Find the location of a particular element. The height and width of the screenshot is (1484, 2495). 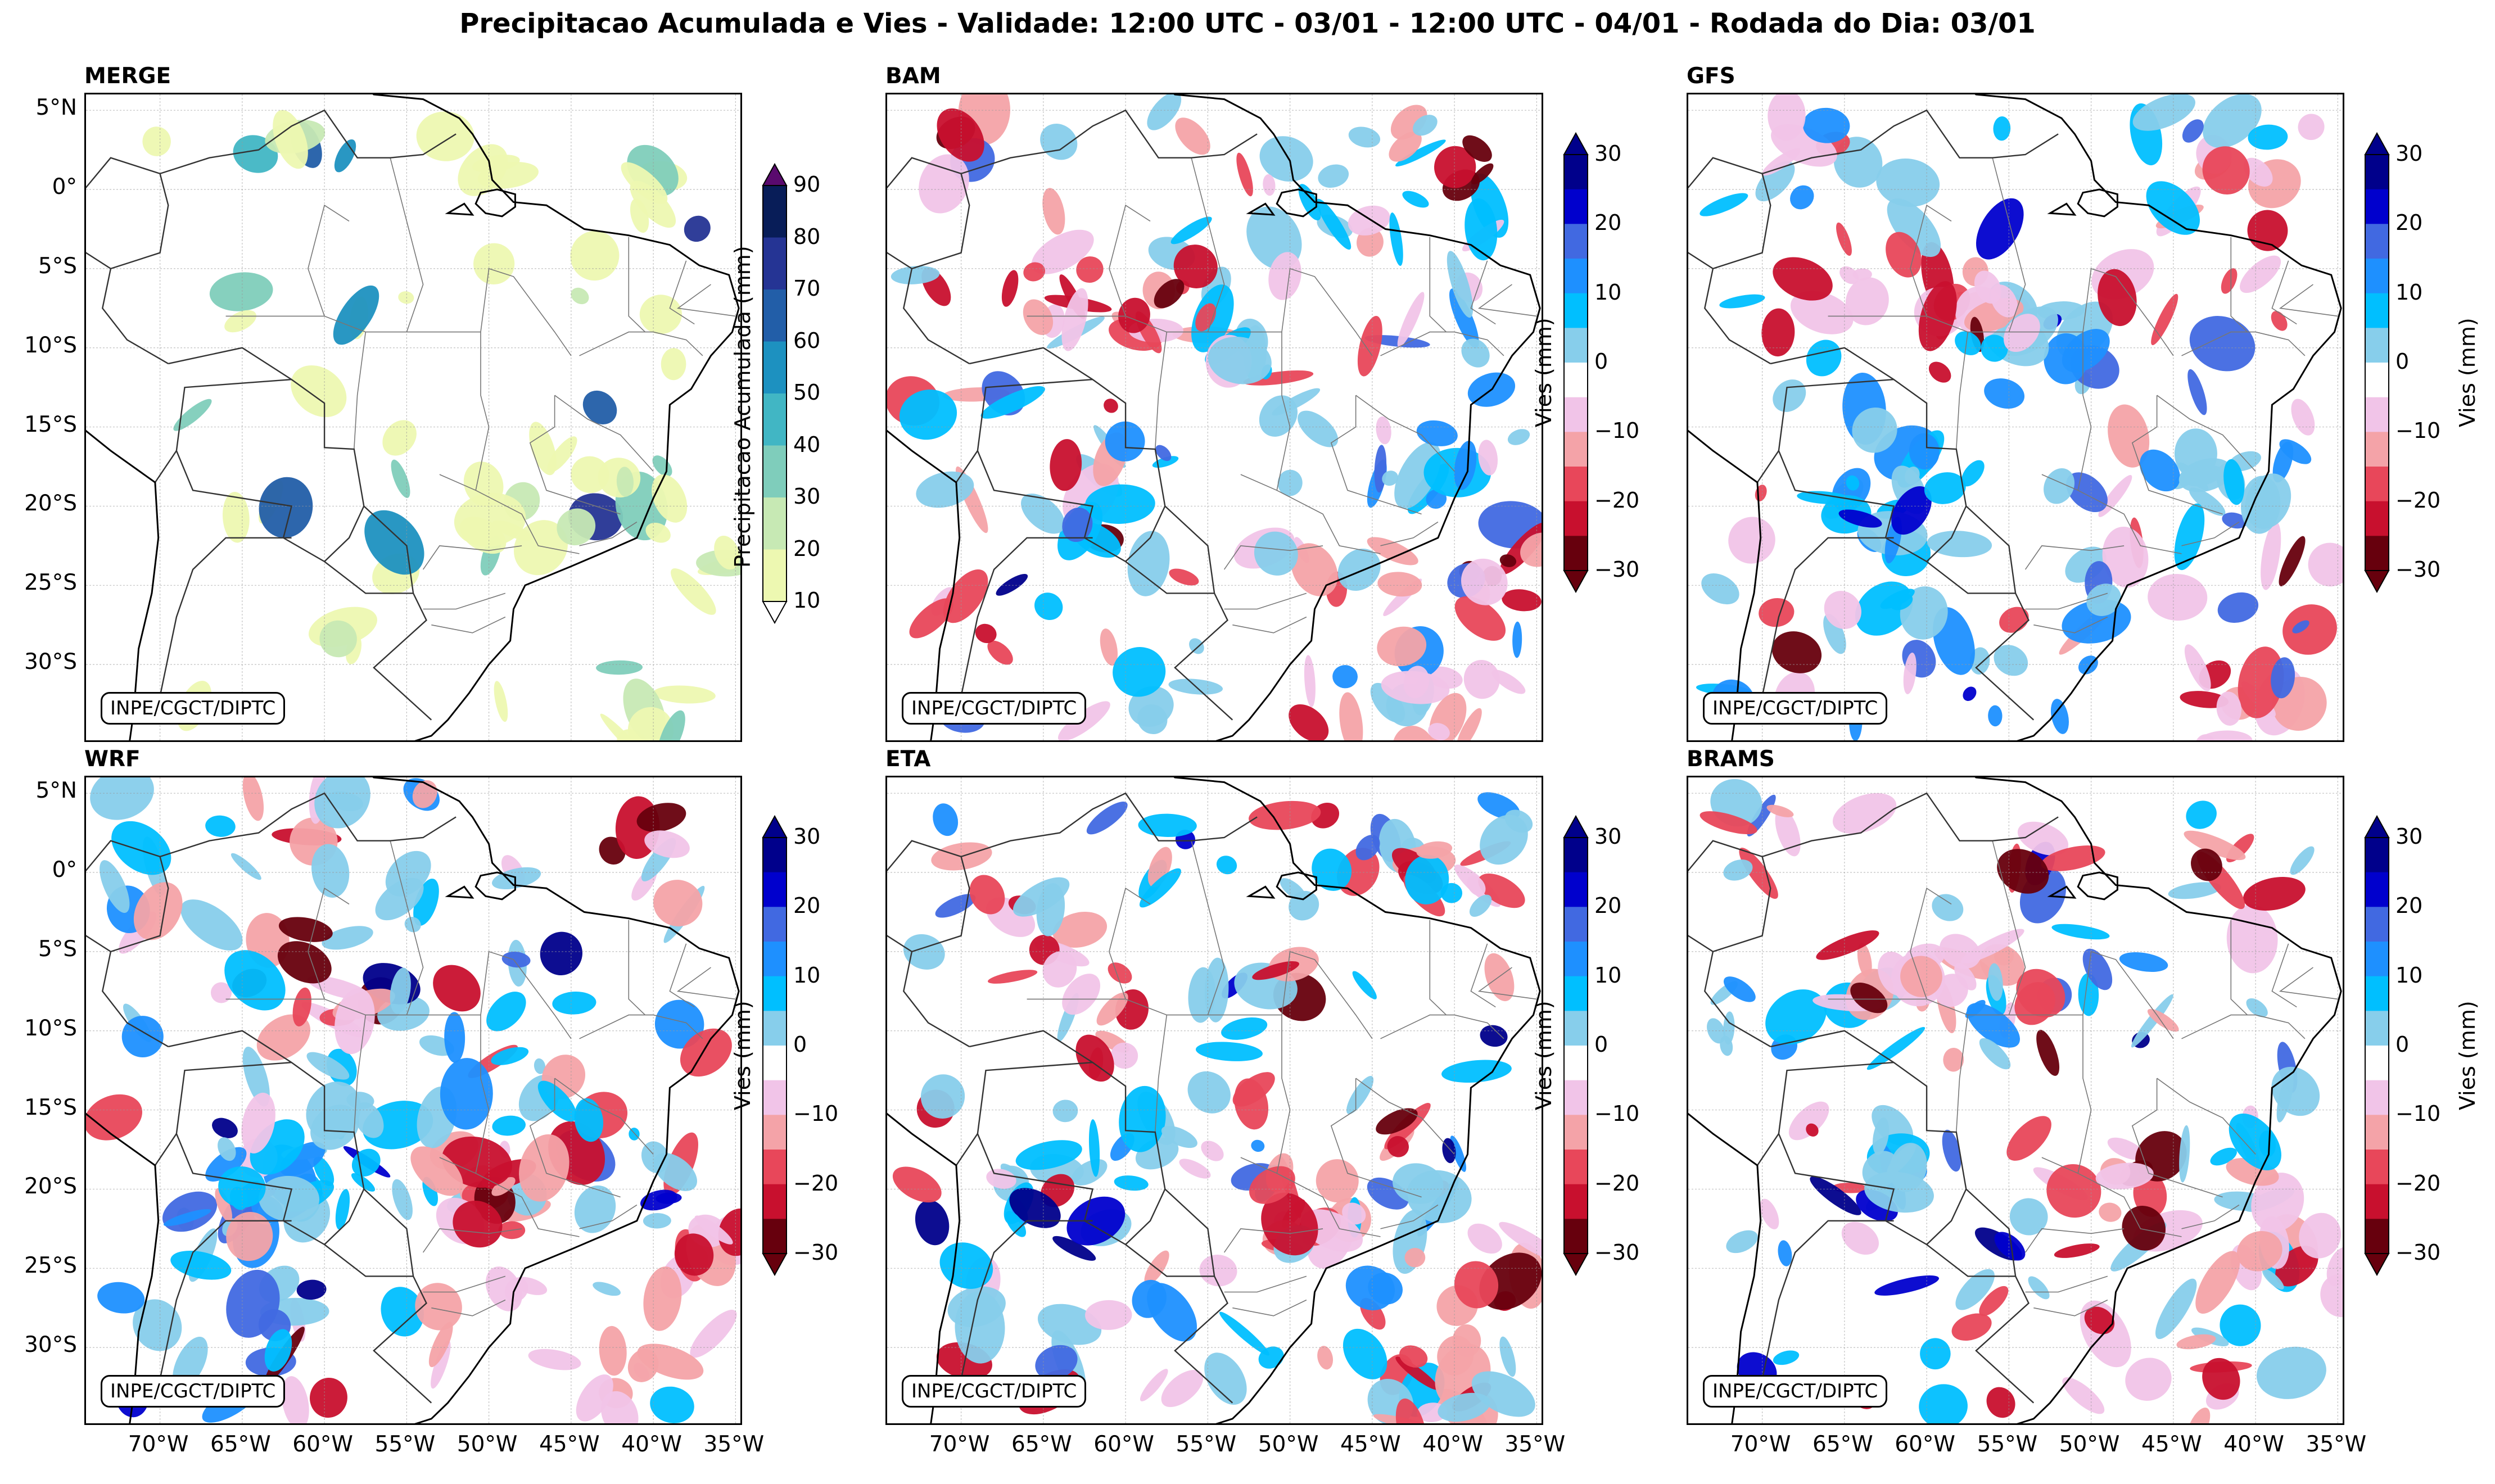

lon-tick-label: 40°W is located at coordinates (1452, 1444).